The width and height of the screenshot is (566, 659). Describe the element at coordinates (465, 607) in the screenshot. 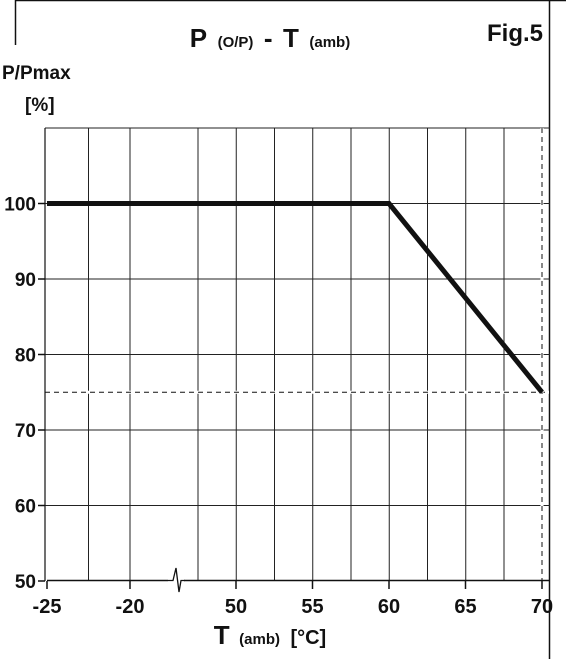

I see `x-tick-label-65: 65` at that location.